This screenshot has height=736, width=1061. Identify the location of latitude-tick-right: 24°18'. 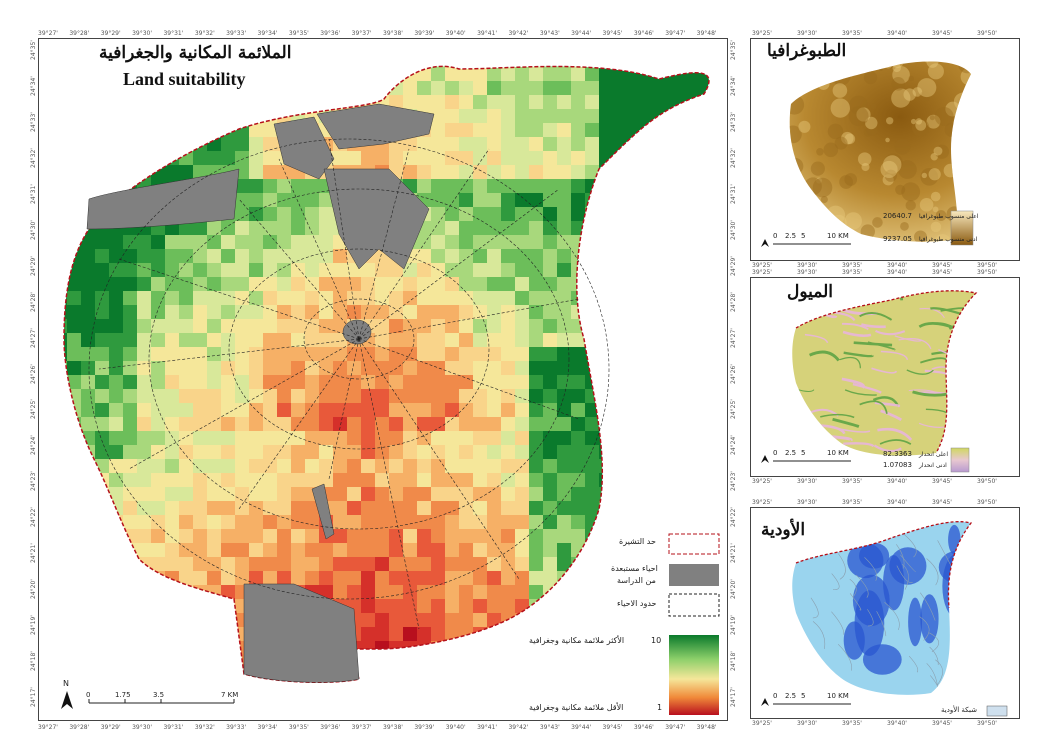
(733, 661).